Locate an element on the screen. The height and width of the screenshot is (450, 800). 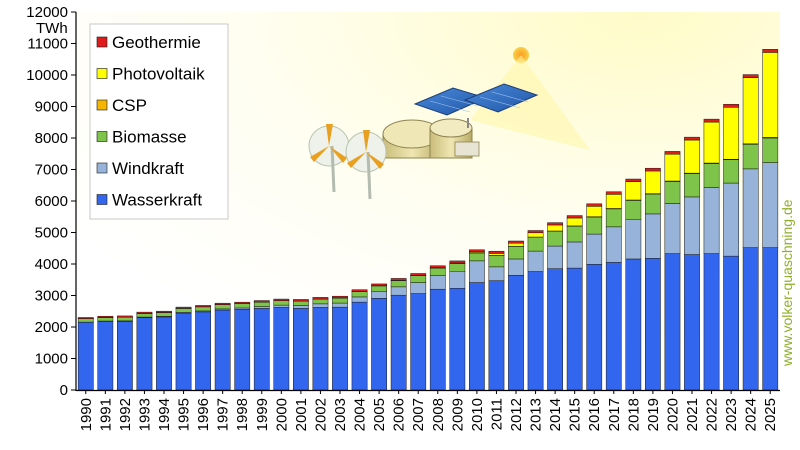
bar-biomasse-1995 is located at coordinates (183, 310).